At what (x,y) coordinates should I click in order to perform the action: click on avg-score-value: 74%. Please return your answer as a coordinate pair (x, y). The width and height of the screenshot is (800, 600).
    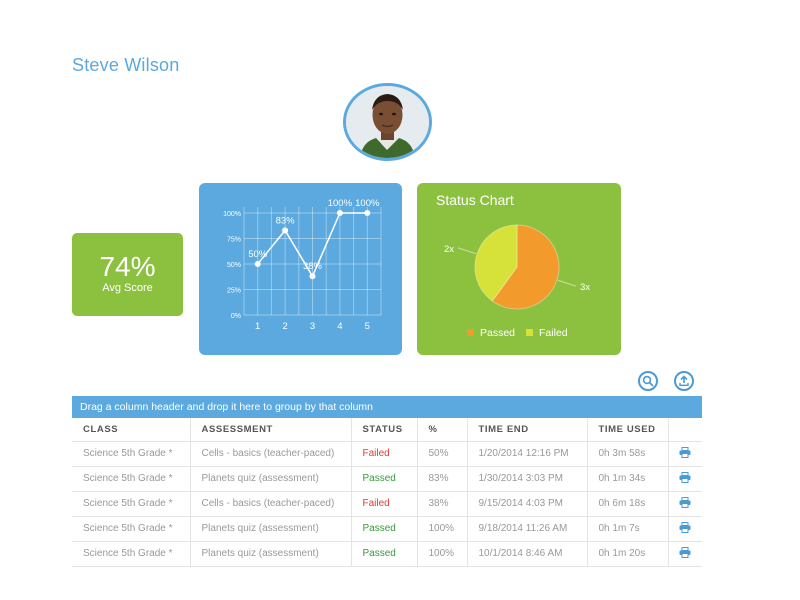
    Looking at the image, I should click on (127, 266).